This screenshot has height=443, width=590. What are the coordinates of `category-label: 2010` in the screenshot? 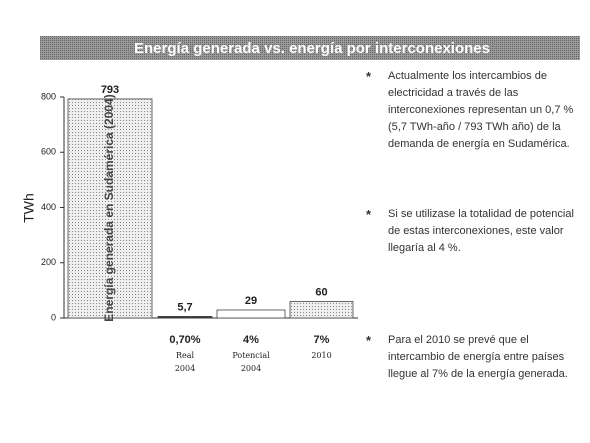 It's located at (321, 355).